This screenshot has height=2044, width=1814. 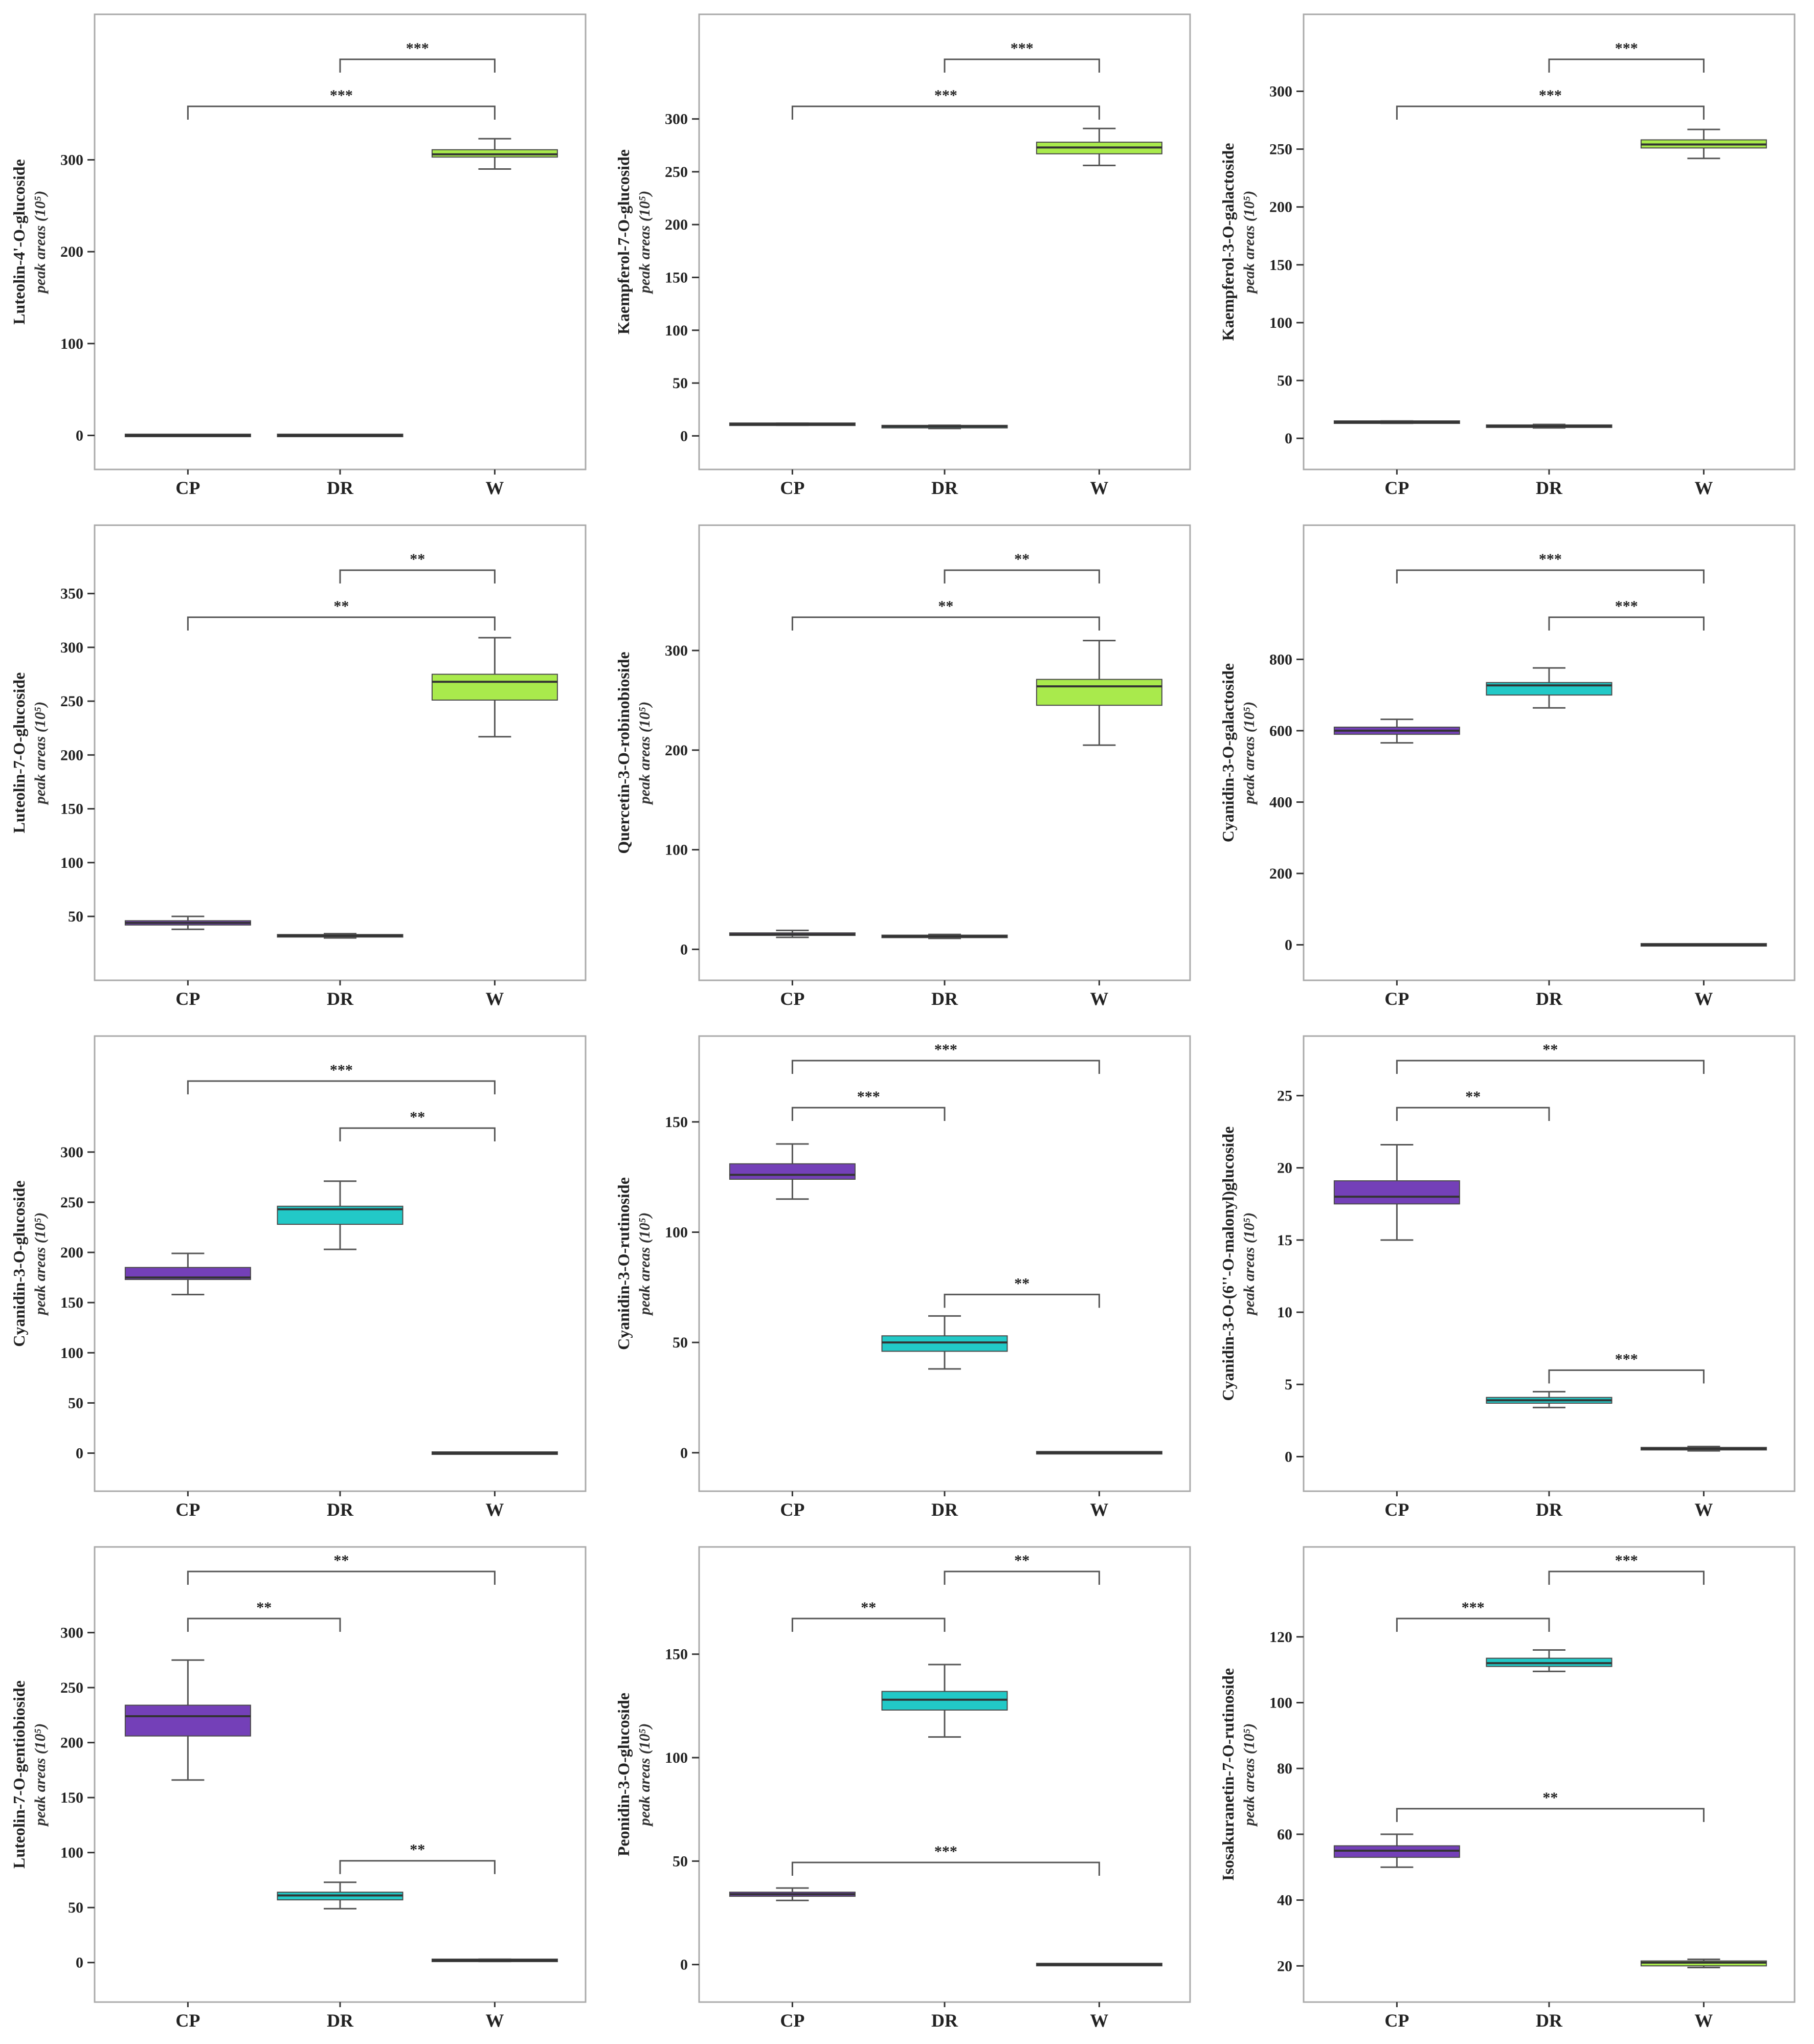 What do you see at coordinates (1228, 1264) in the screenshot?
I see `y-axis-title: Cyanidin-3-O-(6''-O-malonyl)glucoside` at bounding box center [1228, 1264].